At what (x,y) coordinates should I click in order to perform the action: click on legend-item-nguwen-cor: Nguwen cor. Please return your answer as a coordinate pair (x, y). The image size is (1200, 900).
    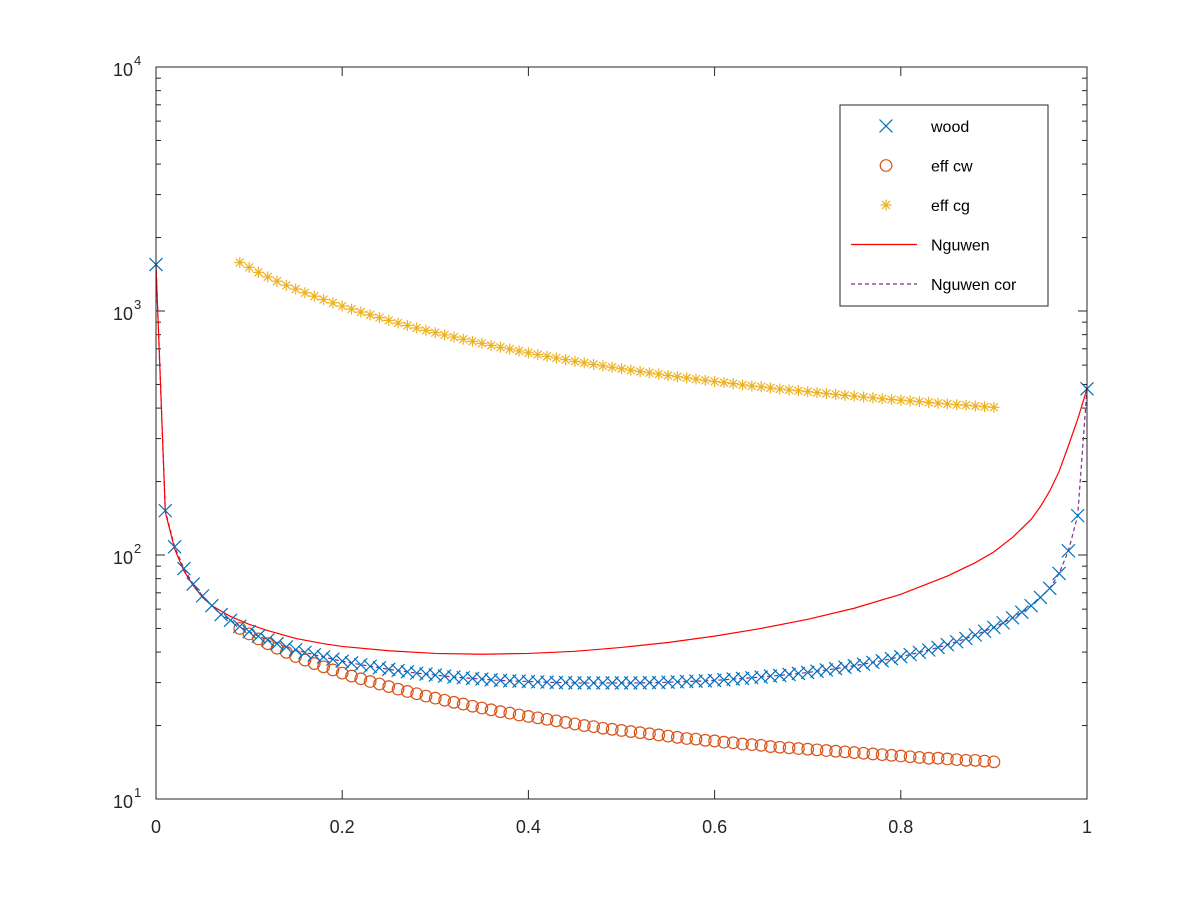
    Looking at the image, I should click on (934, 285).